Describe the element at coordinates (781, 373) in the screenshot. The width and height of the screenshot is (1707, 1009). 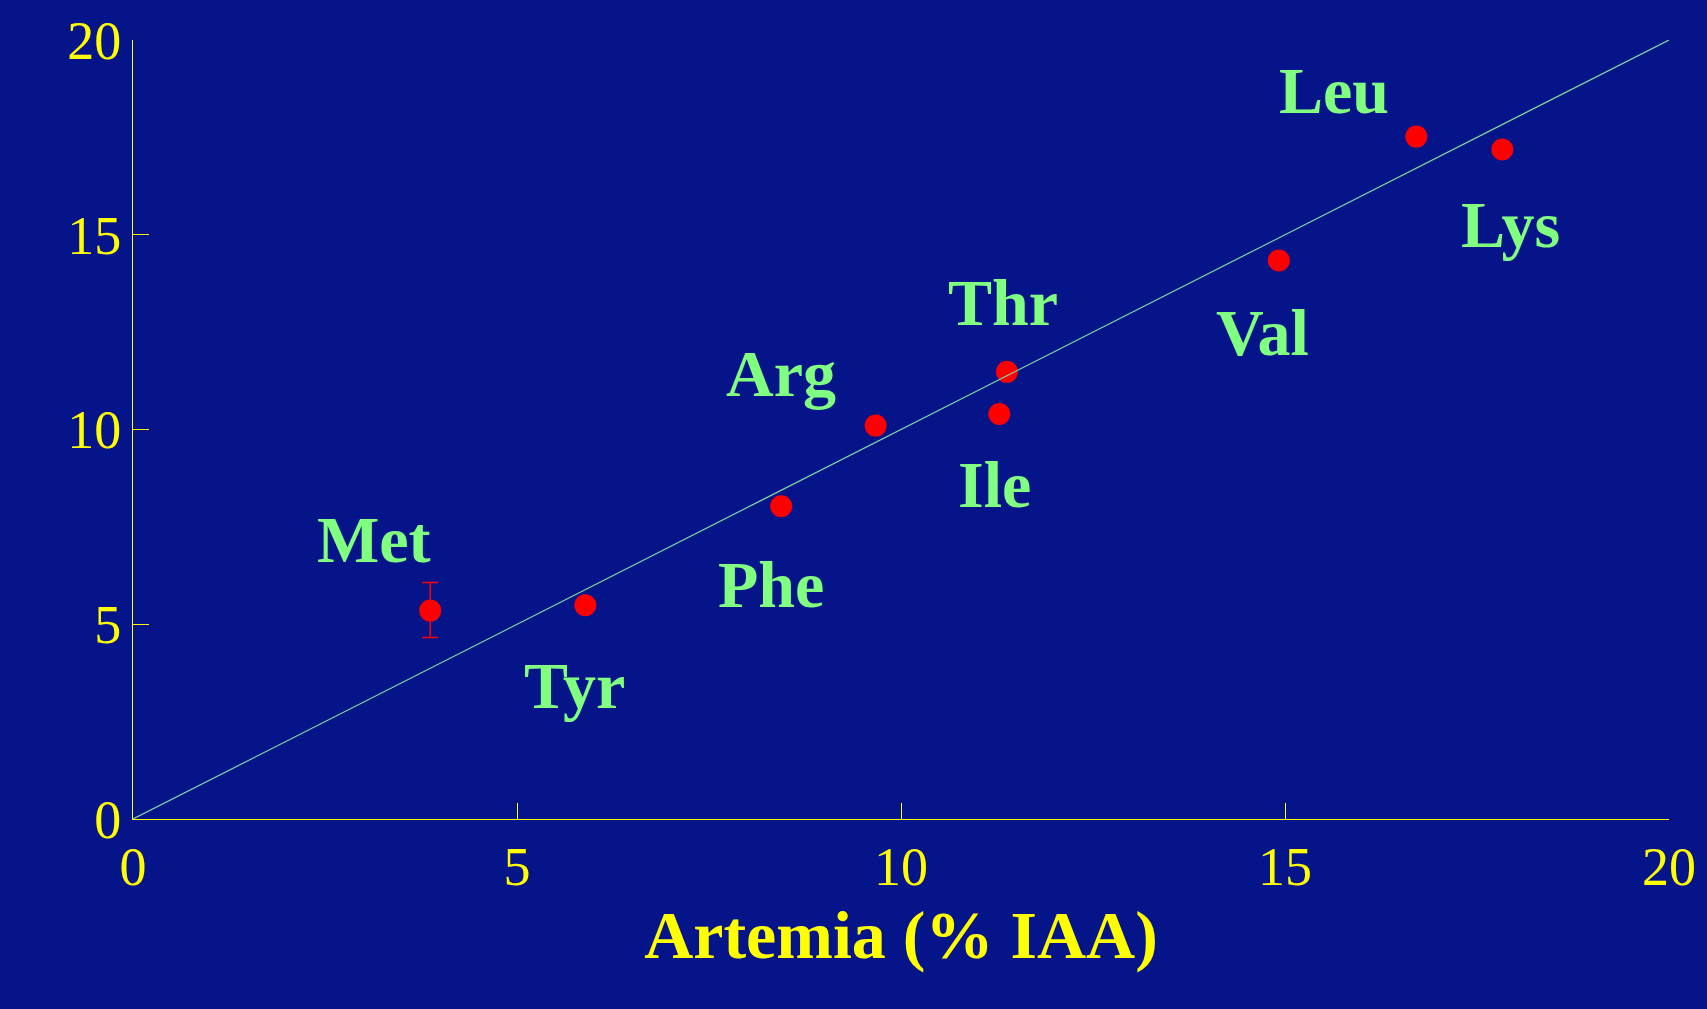
I see `annotation: Arg` at that location.